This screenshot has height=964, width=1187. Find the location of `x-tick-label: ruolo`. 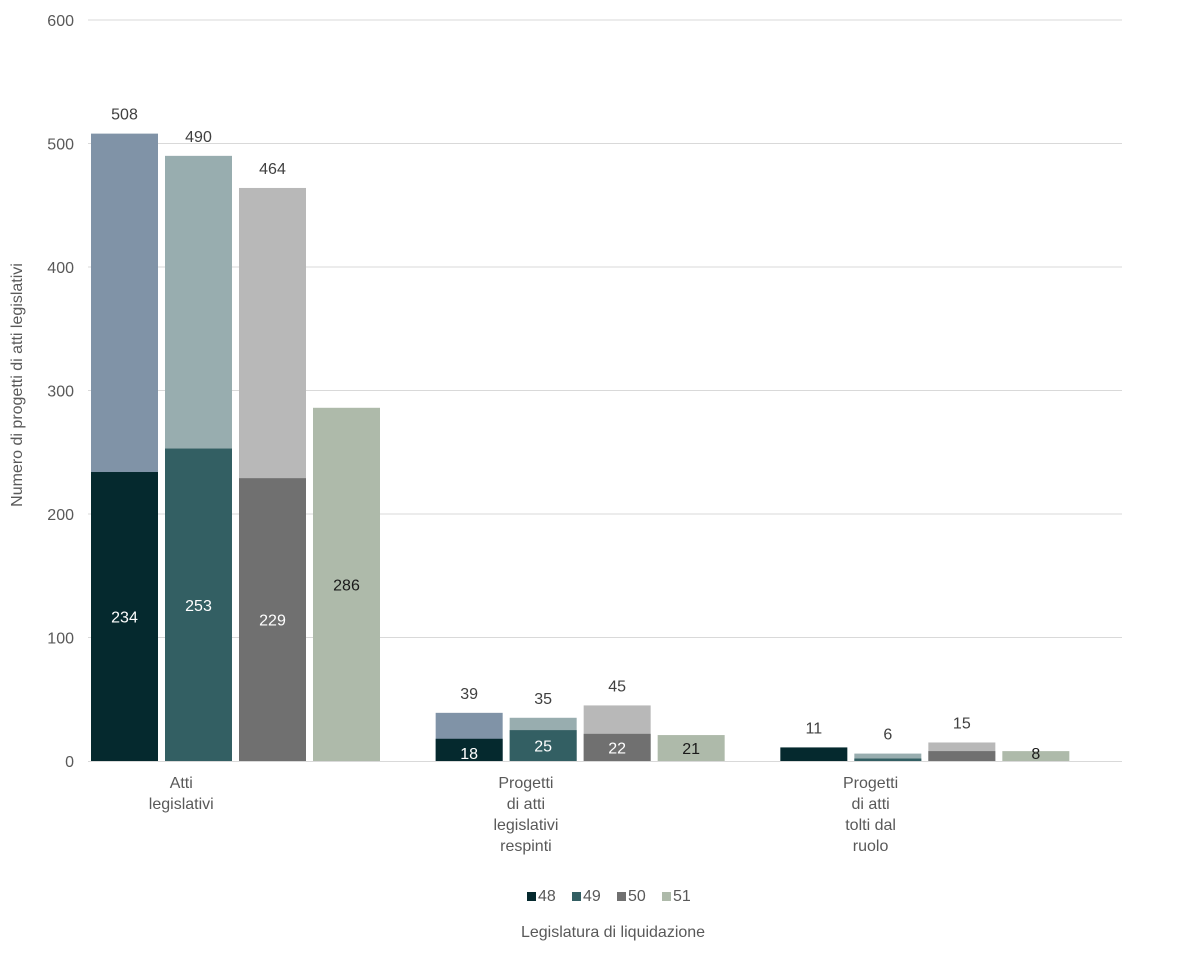

x-tick-label: ruolo is located at coordinates (871, 846).